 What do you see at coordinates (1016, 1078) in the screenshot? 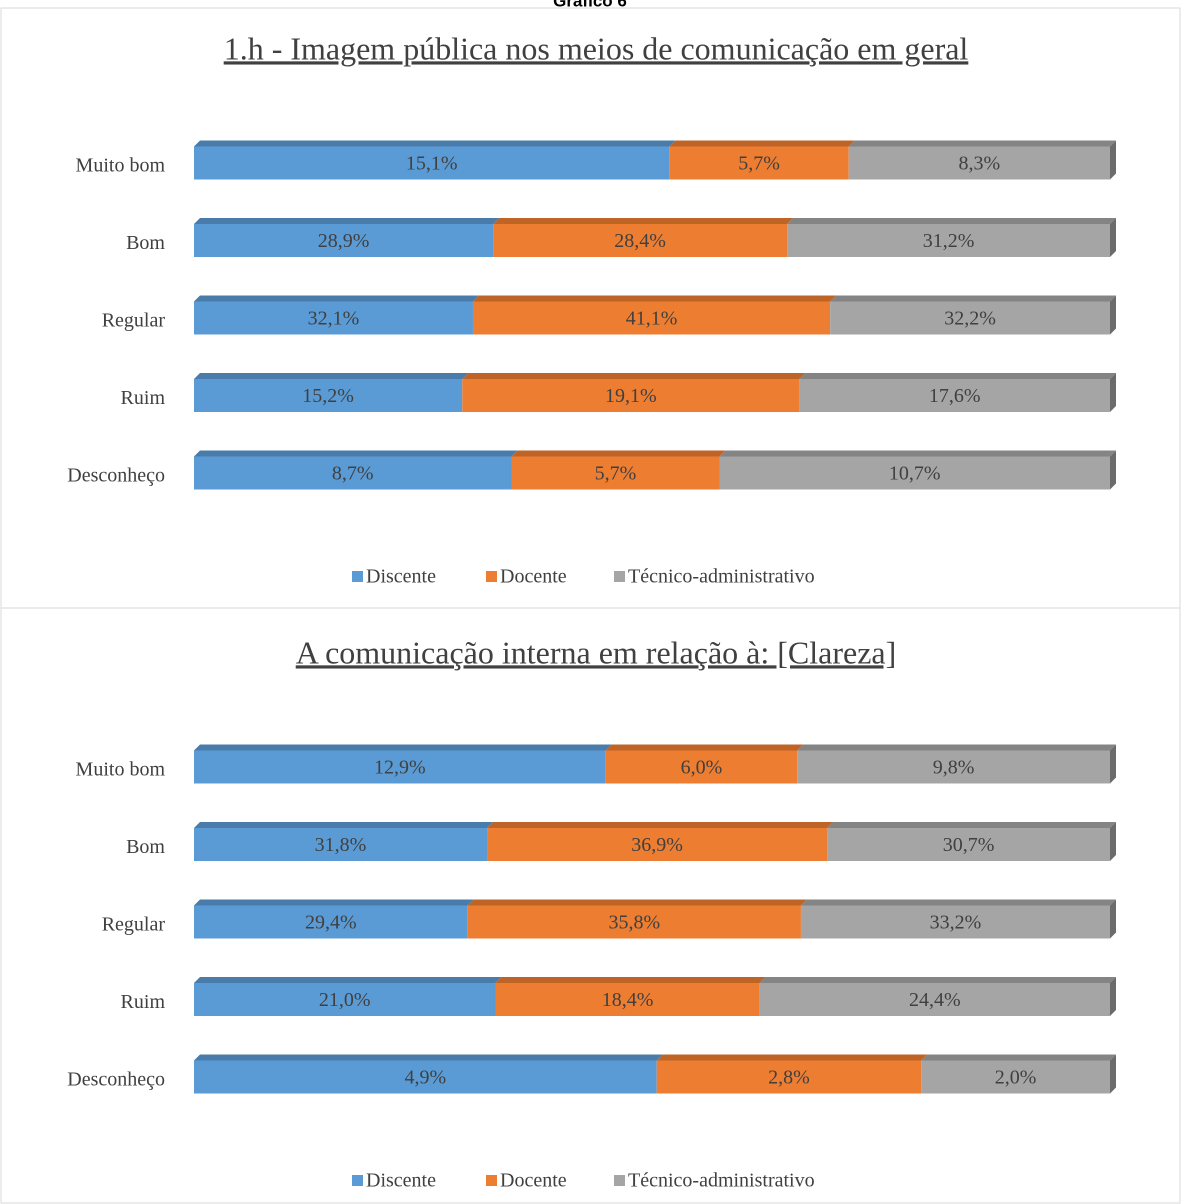
I see `data-label: 2,0%` at bounding box center [1016, 1078].